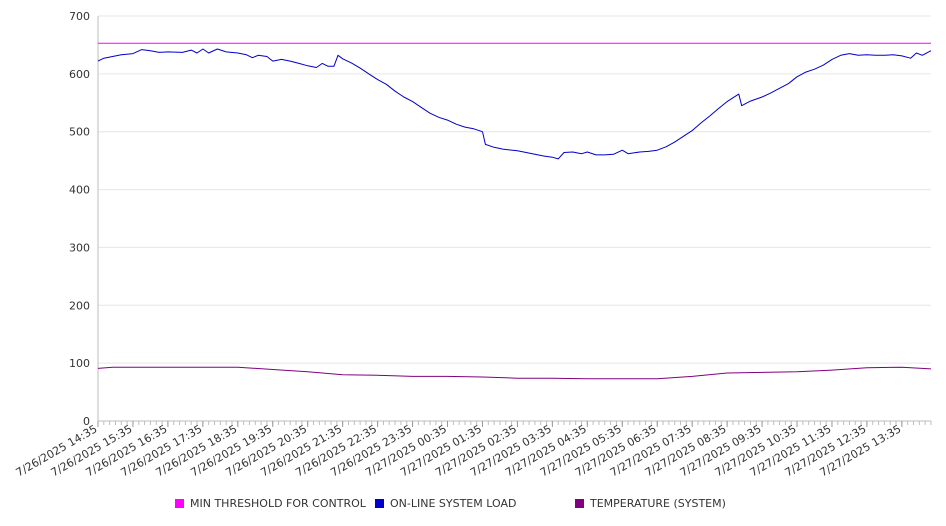 Image resolution: width=946 pixels, height=526 pixels. I want to click on y-tick-label: 300, so click(79, 247).